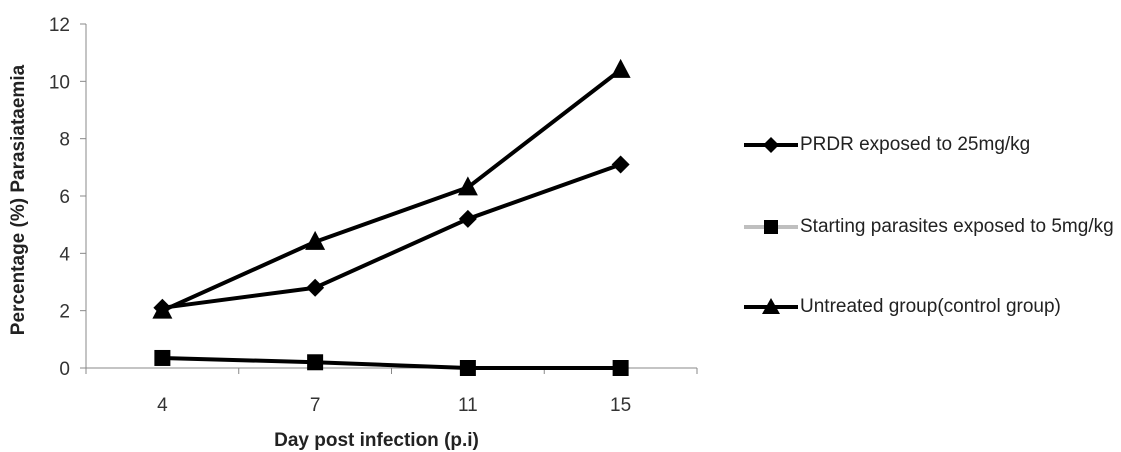 This screenshot has width=1121, height=452. I want to click on square-marker-icon, so click(771, 227).